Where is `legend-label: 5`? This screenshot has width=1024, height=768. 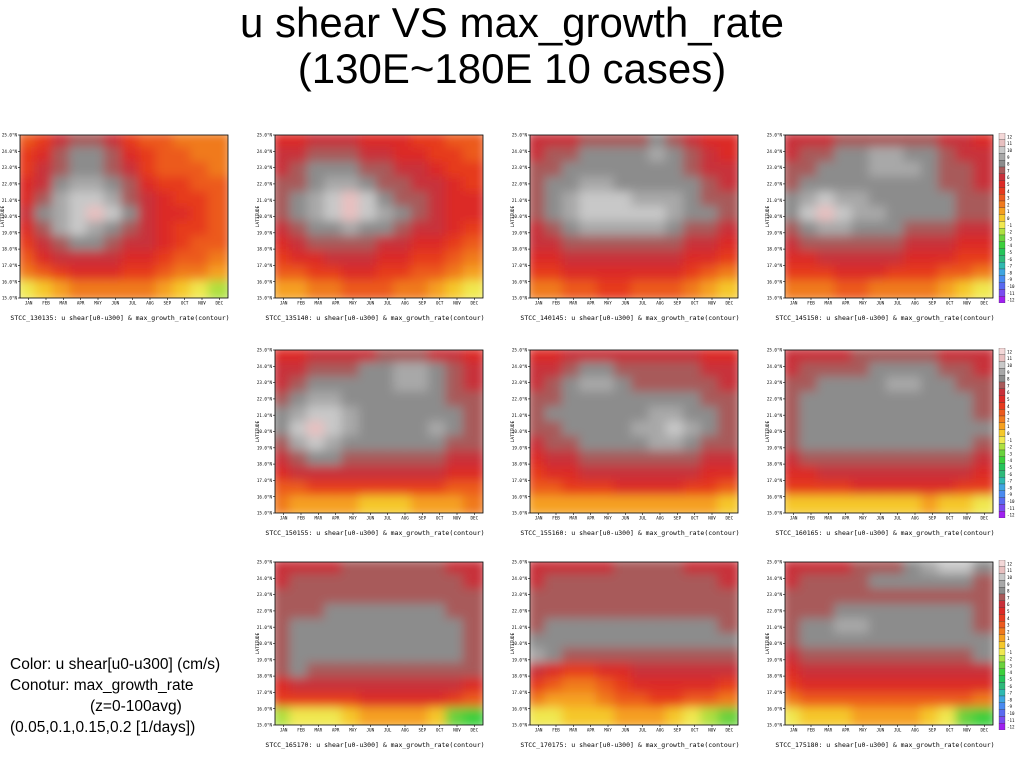 legend-label: 5 is located at coordinates (1008, 399).